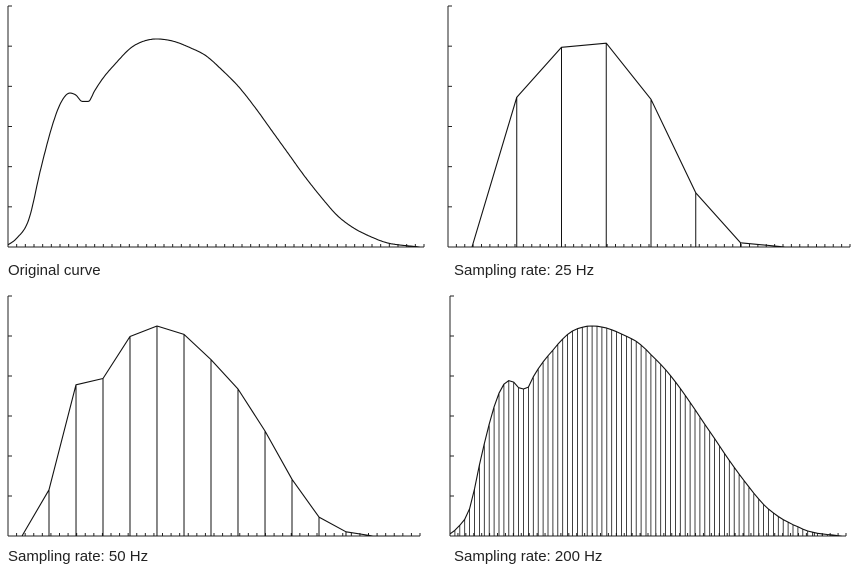 This screenshot has width=851, height=573. What do you see at coordinates (528, 556) in the screenshot?
I see `chart-caption-200hz: Sampling rate: 200 Hz` at bounding box center [528, 556].